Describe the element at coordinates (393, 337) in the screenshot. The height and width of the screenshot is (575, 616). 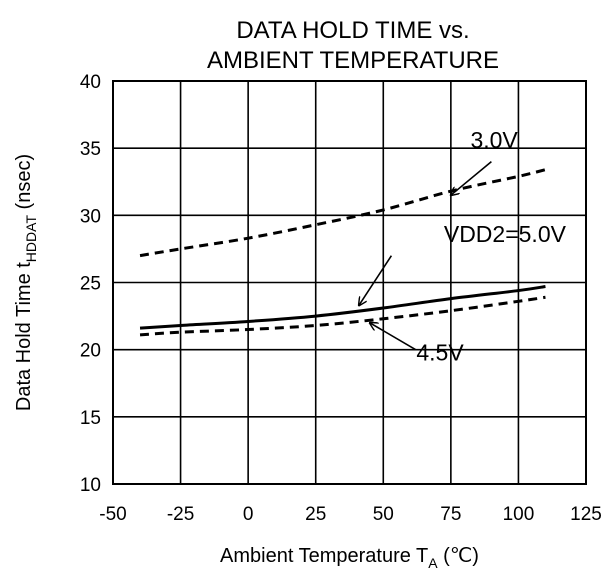
I see `annotation-arrow-4-5v` at that location.